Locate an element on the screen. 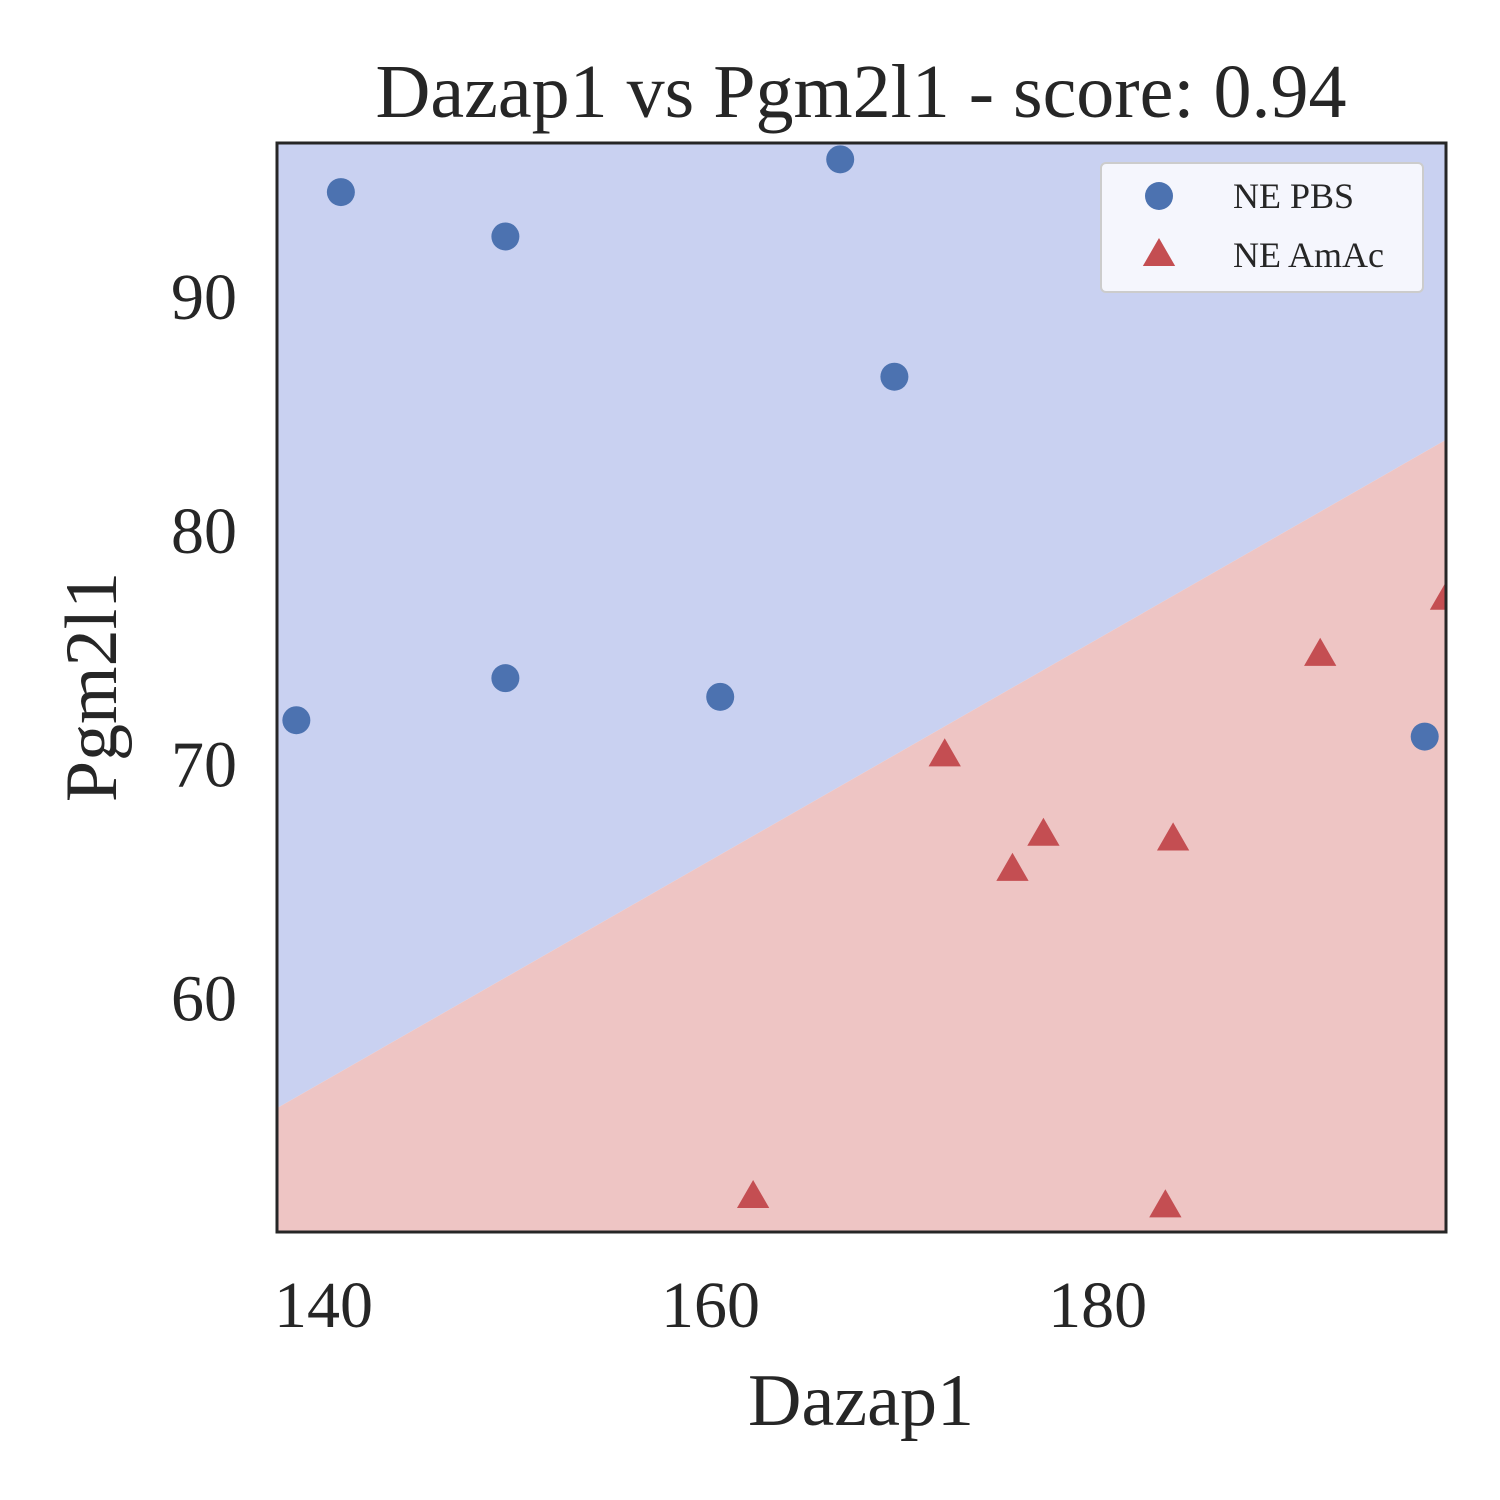  legend-label: NE PBS is located at coordinates (1293, 196).